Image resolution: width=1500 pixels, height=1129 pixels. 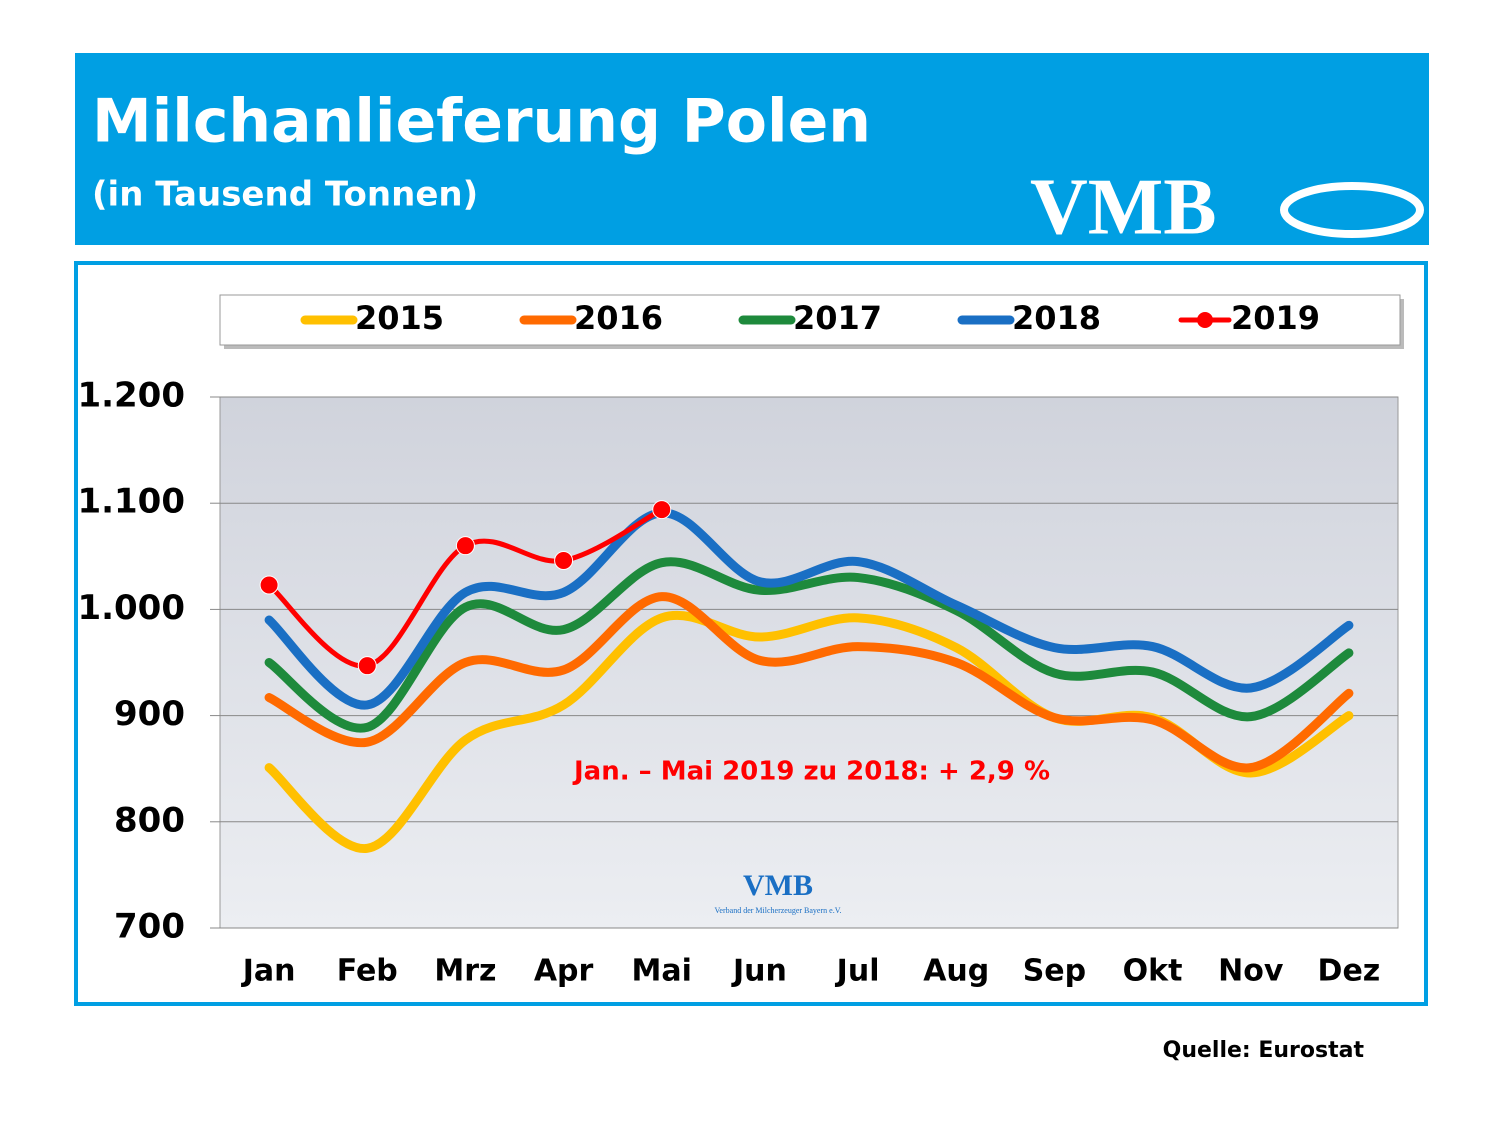 What do you see at coordinates (399, 318) in the screenshot?
I see `legend-label: 2015` at bounding box center [399, 318].